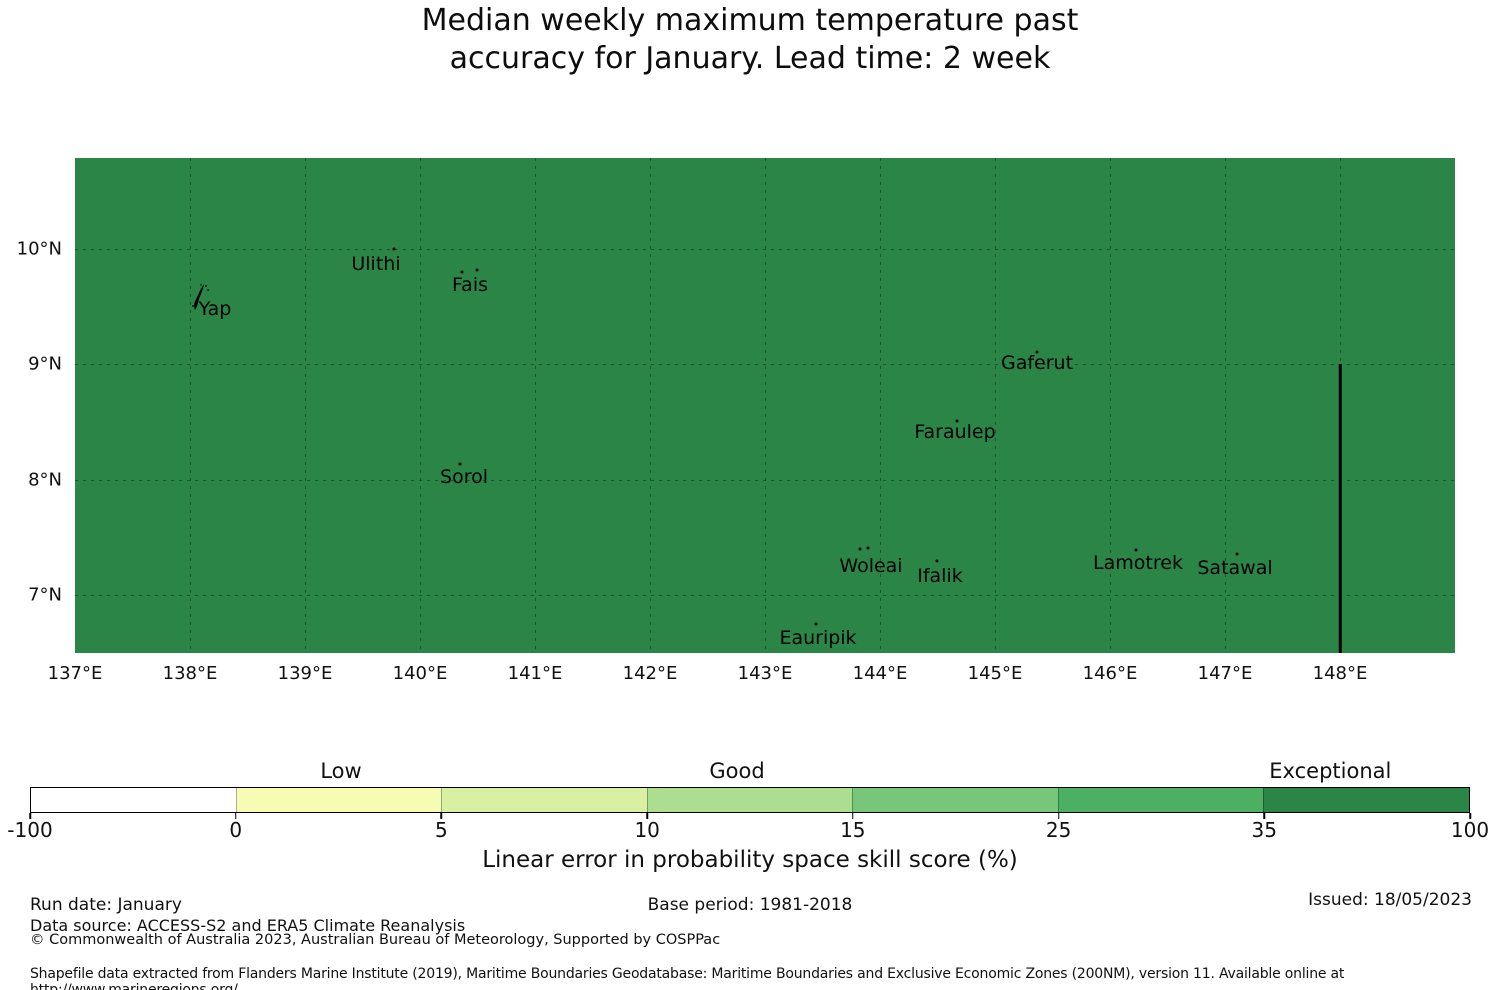 The height and width of the screenshot is (990, 1500). Describe the element at coordinates (1110, 673) in the screenshot. I see `x-tick-label: 146°E` at that location.